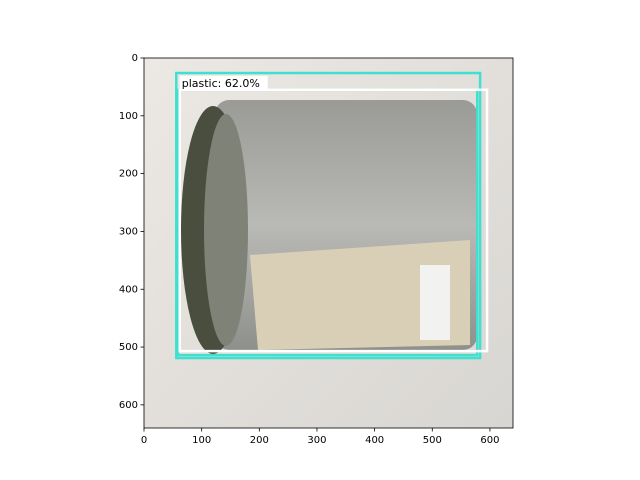 This screenshot has height=480, width=640. Describe the element at coordinates (144, 440) in the screenshot. I see `x-tick-label: 0` at that location.